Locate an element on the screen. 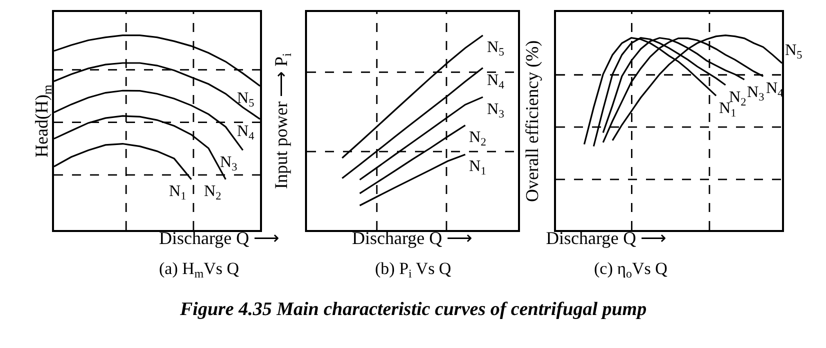 The width and height of the screenshot is (826, 348). text: (a) H$_{m}$Vs Q is located at coordinates (199, 270).